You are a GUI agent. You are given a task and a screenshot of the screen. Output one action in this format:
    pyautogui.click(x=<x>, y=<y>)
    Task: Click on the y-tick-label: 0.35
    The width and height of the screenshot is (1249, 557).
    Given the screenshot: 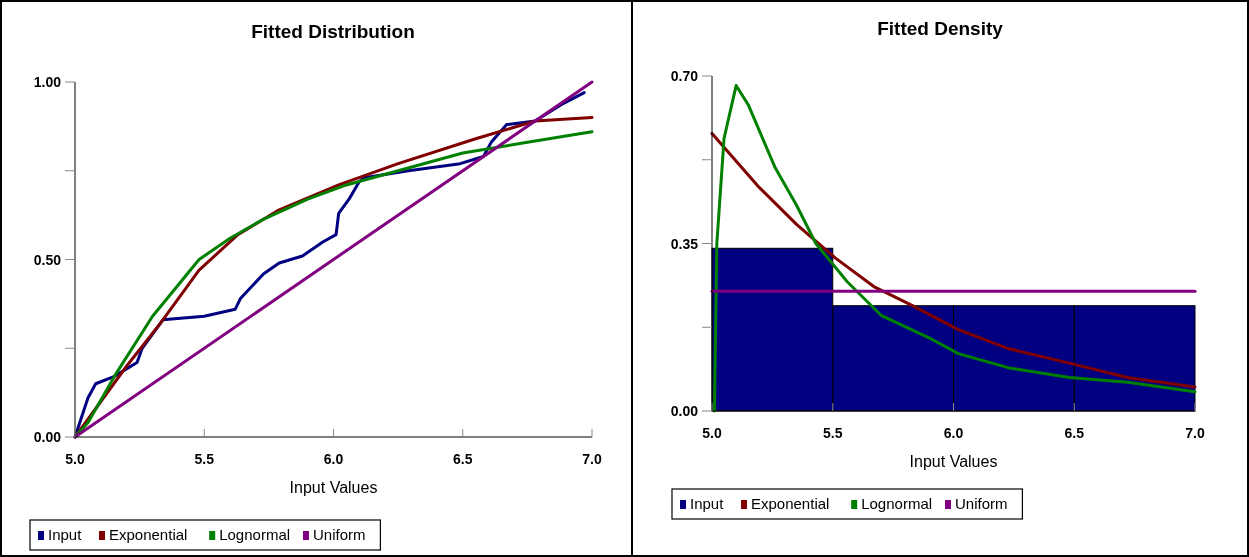 What is the action you would take?
    pyautogui.click(x=684, y=243)
    